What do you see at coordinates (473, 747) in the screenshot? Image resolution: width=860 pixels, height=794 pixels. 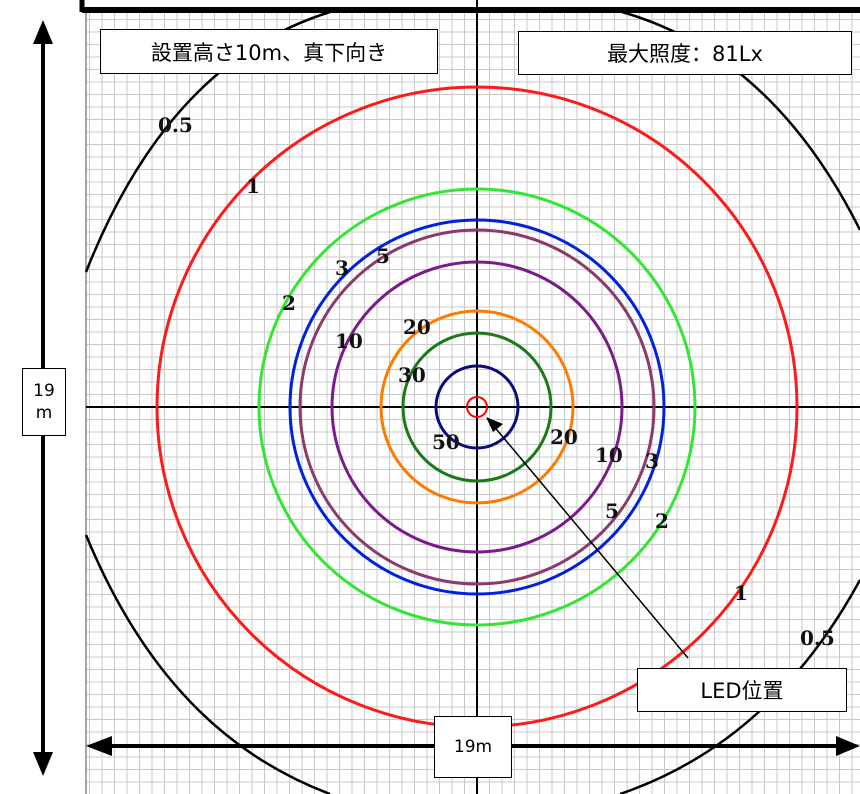 I see `width-dimension-label: 19m` at bounding box center [473, 747].